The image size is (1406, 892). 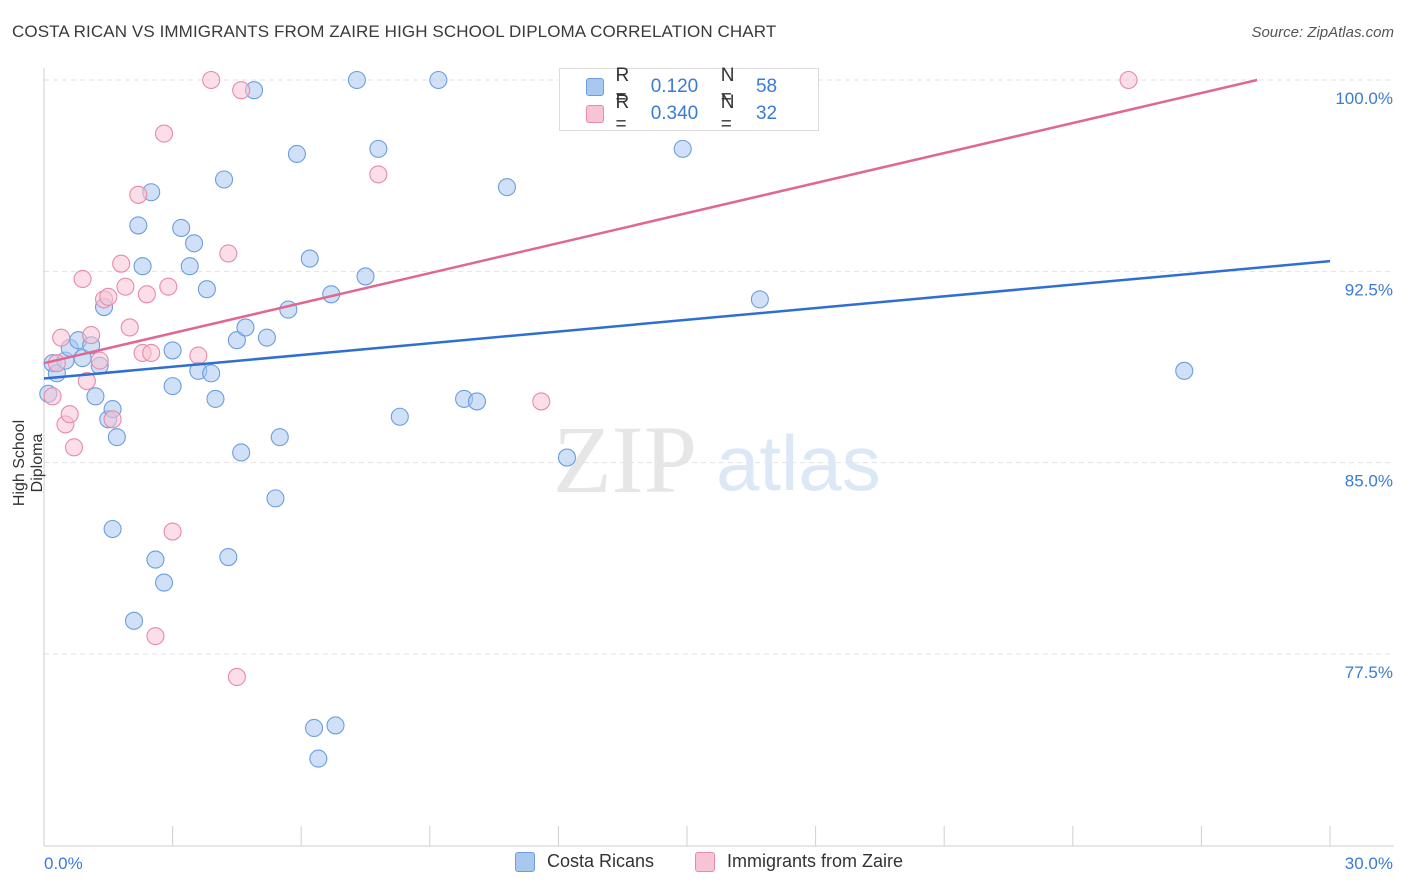 What do you see at coordinates (674, 113) in the screenshot?
I see `legend-r-value: 0.340` at bounding box center [674, 113].